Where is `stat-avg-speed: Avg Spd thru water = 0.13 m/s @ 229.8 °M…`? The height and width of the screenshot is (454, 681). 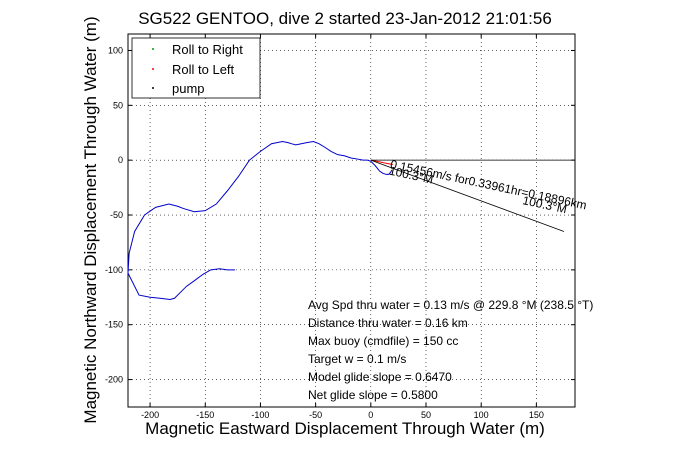
stat-avg-speed: Avg Spd thru water = 0.13 m/s @ 229.8 °M… is located at coordinates (450, 305).